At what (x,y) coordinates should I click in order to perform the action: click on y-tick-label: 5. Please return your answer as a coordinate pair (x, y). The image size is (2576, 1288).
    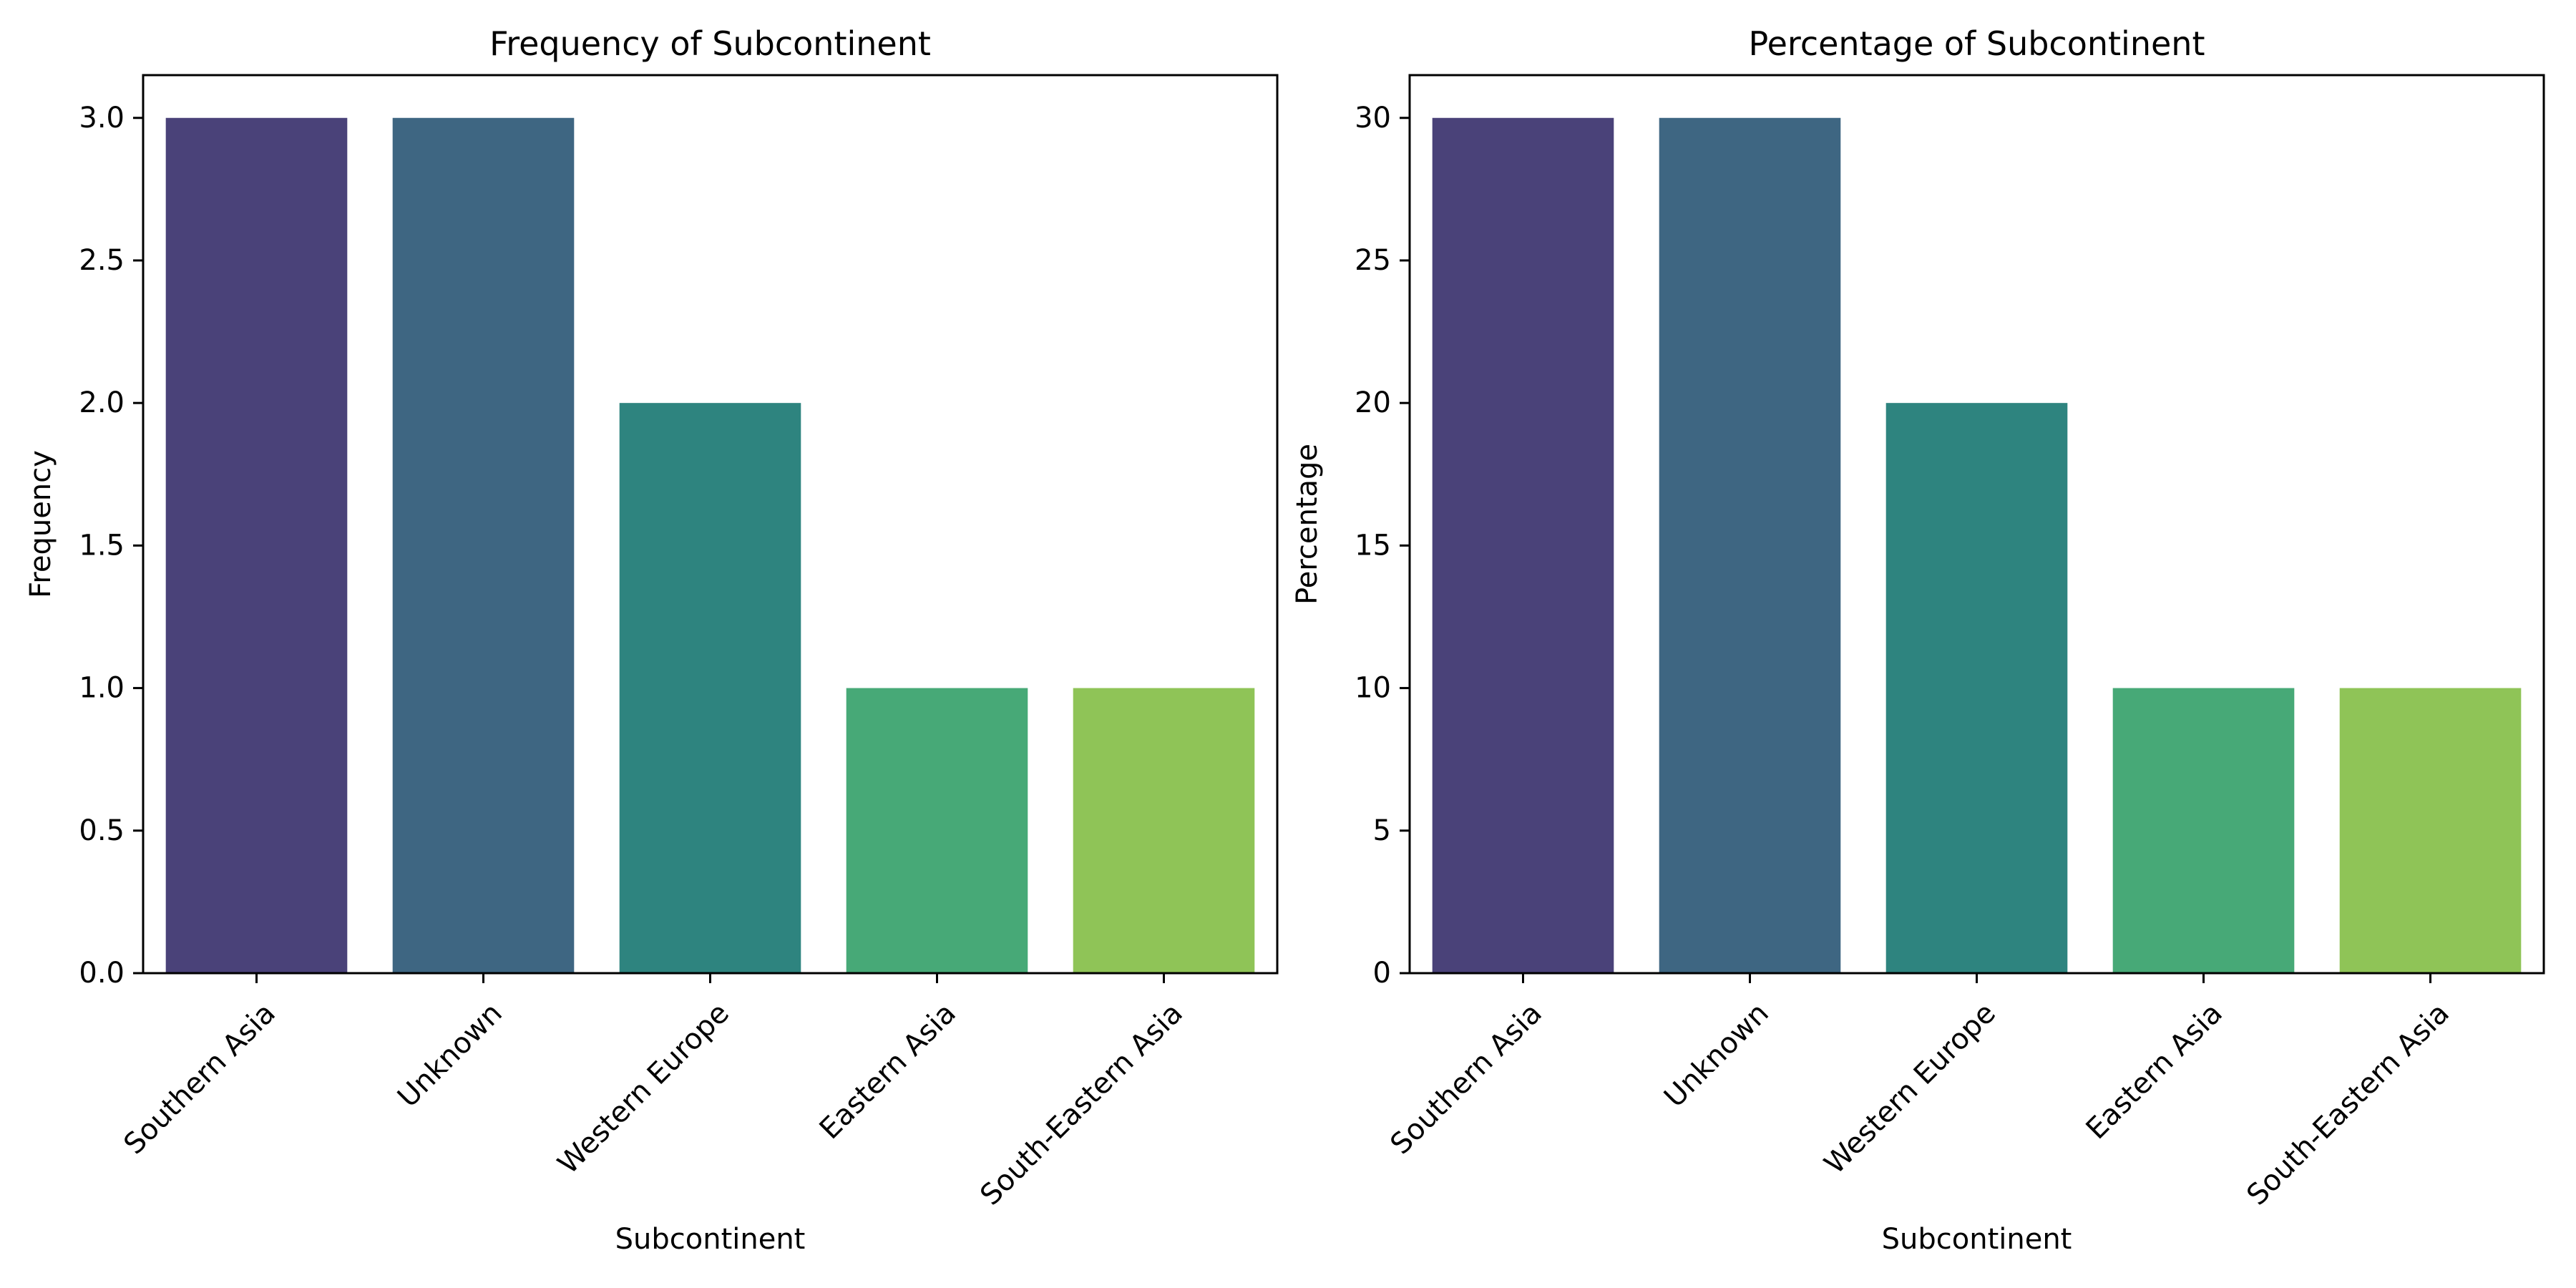
    Looking at the image, I should click on (1382, 830).